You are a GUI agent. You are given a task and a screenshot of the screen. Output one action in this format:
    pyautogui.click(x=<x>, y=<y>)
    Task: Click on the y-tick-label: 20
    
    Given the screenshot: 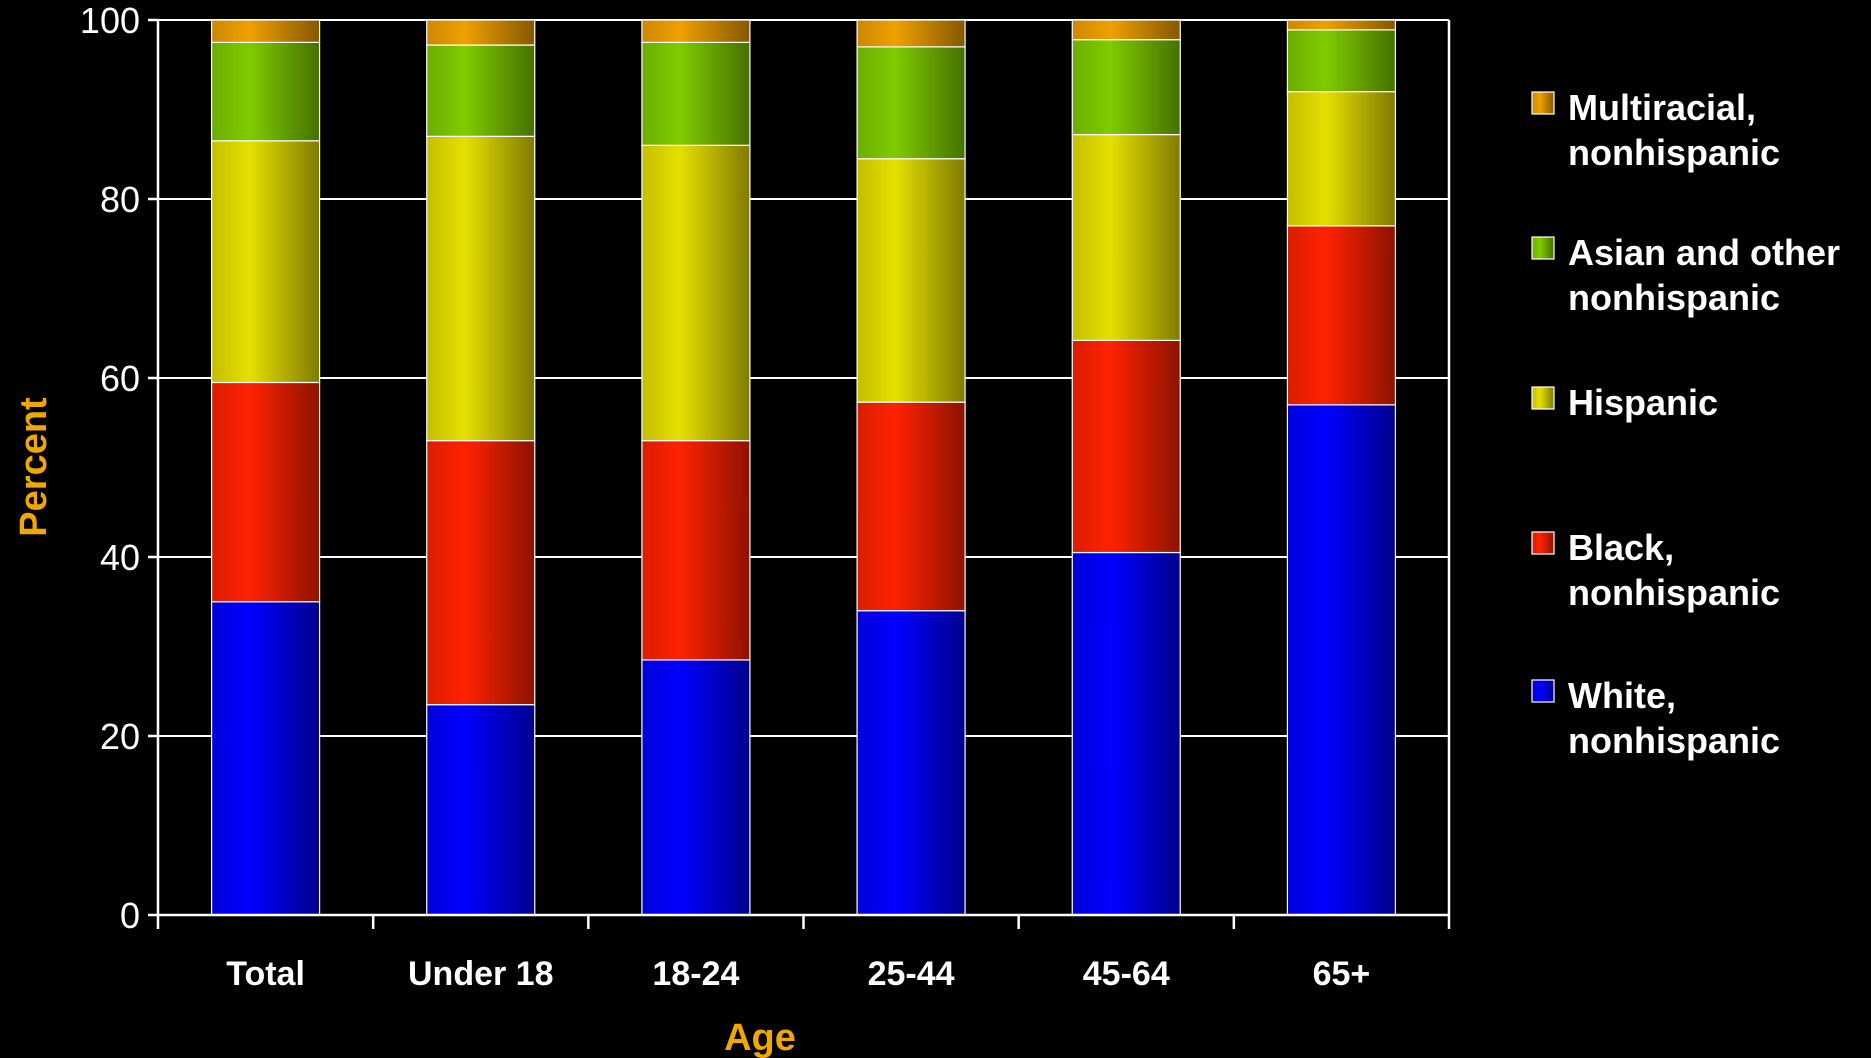 What is the action you would take?
    pyautogui.click(x=120, y=736)
    